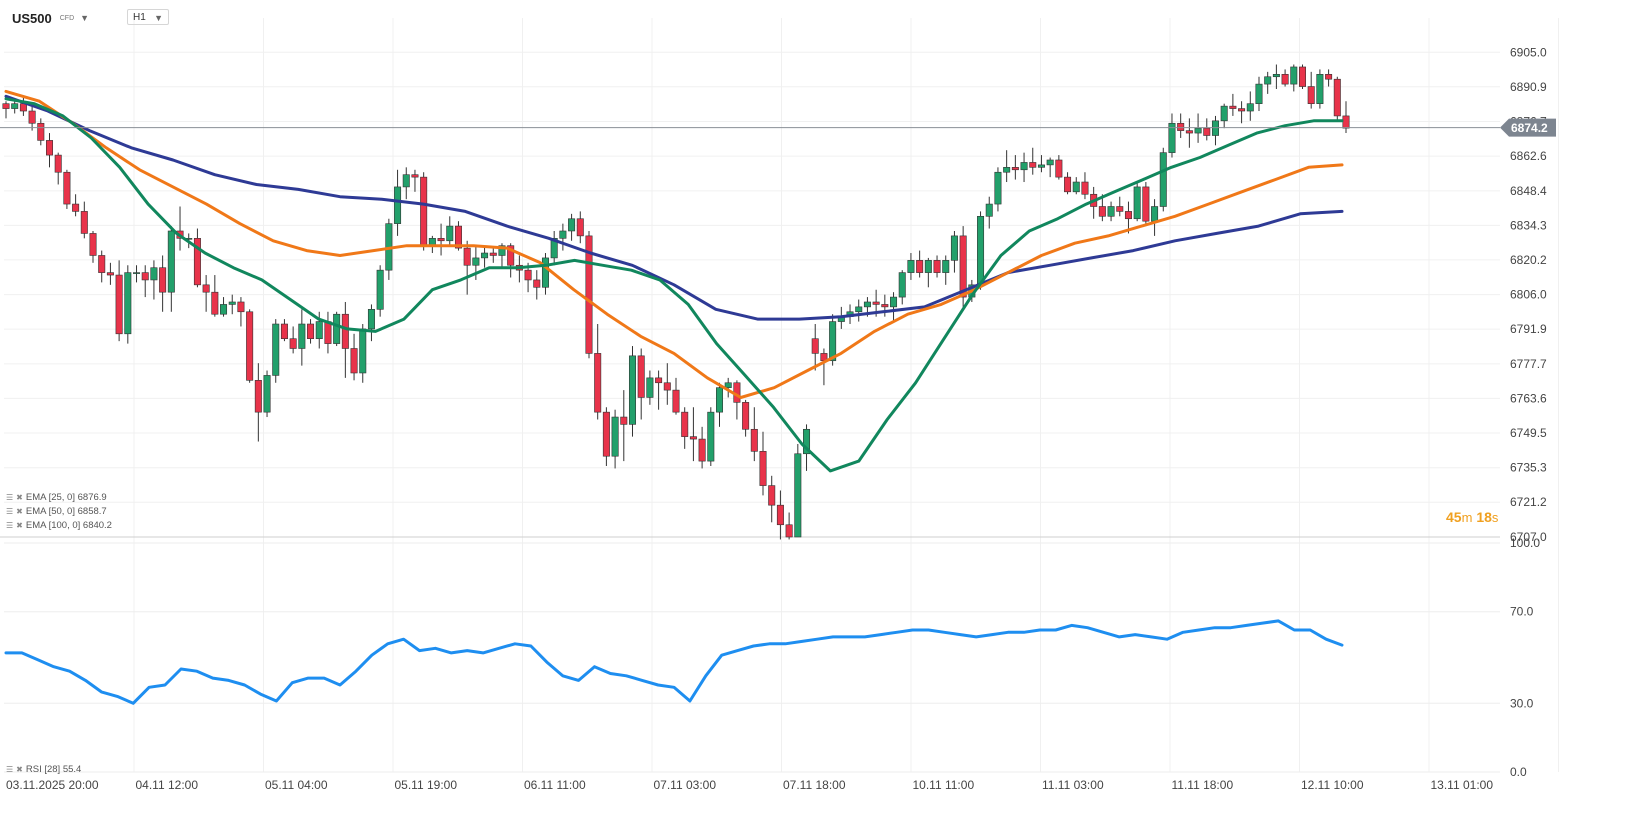 This screenshot has width=1626, height=831. Describe the element at coordinates (1203, 785) in the screenshot. I see `x-tick-label: 11.11 18:00` at that location.